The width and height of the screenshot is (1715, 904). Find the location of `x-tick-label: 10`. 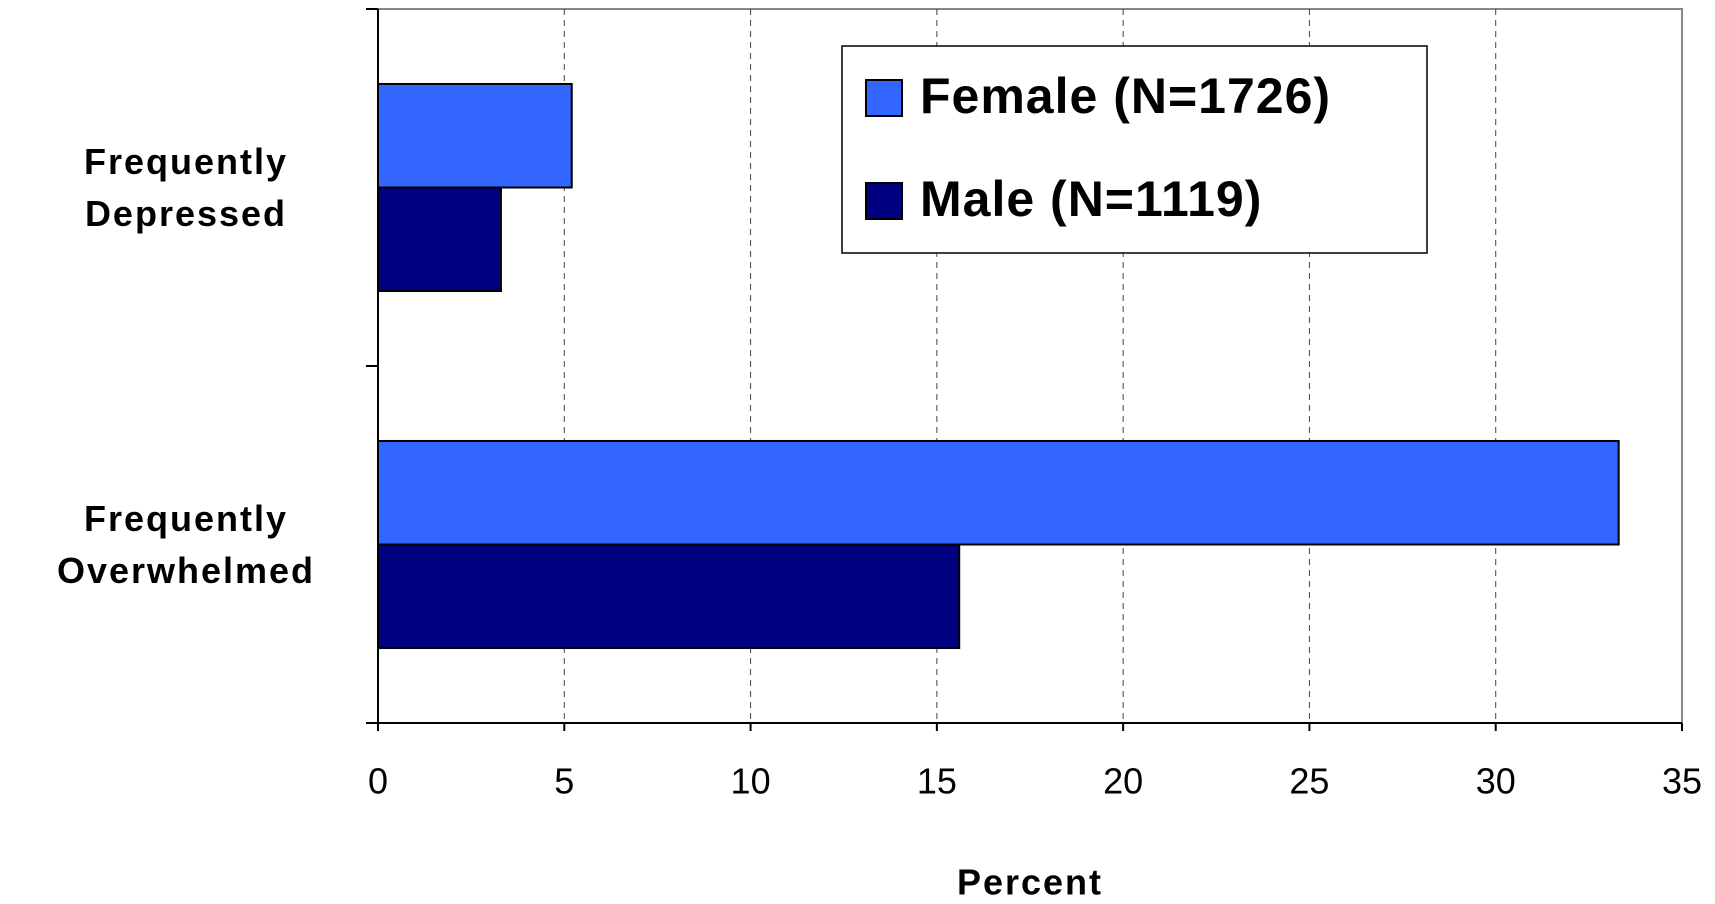

x-tick-label: 10 is located at coordinates (751, 781).